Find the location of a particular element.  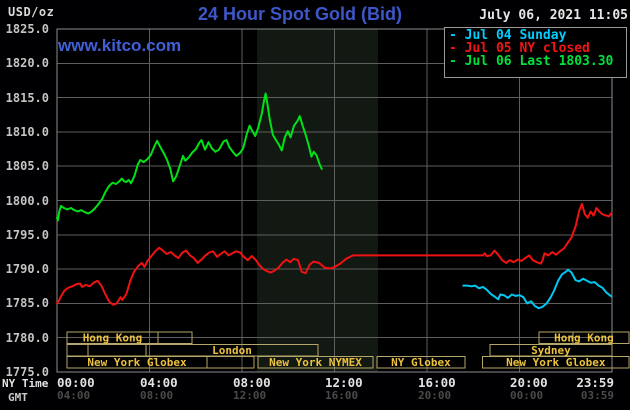

y-tick-label: 1815.0 is located at coordinates (27, 97).